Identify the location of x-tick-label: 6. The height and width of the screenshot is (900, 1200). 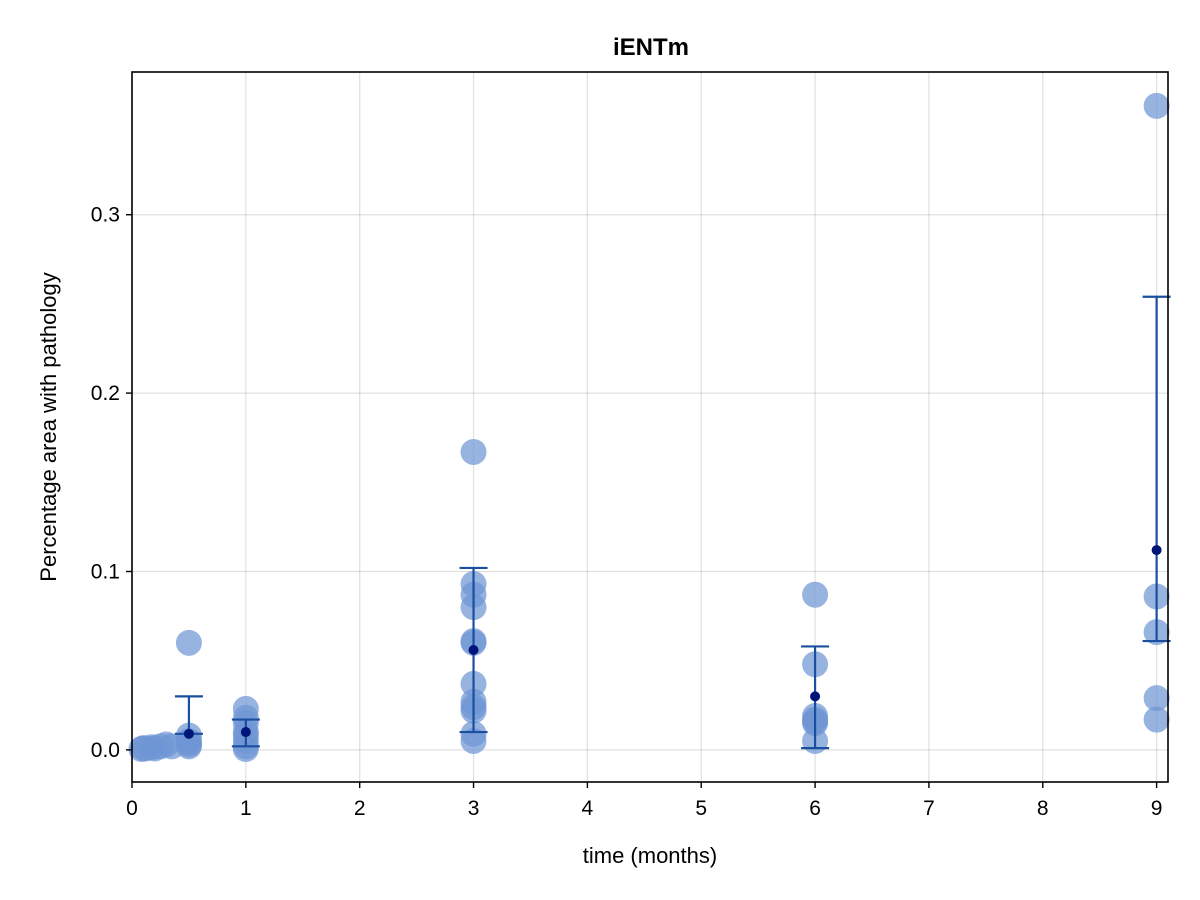
(815, 808).